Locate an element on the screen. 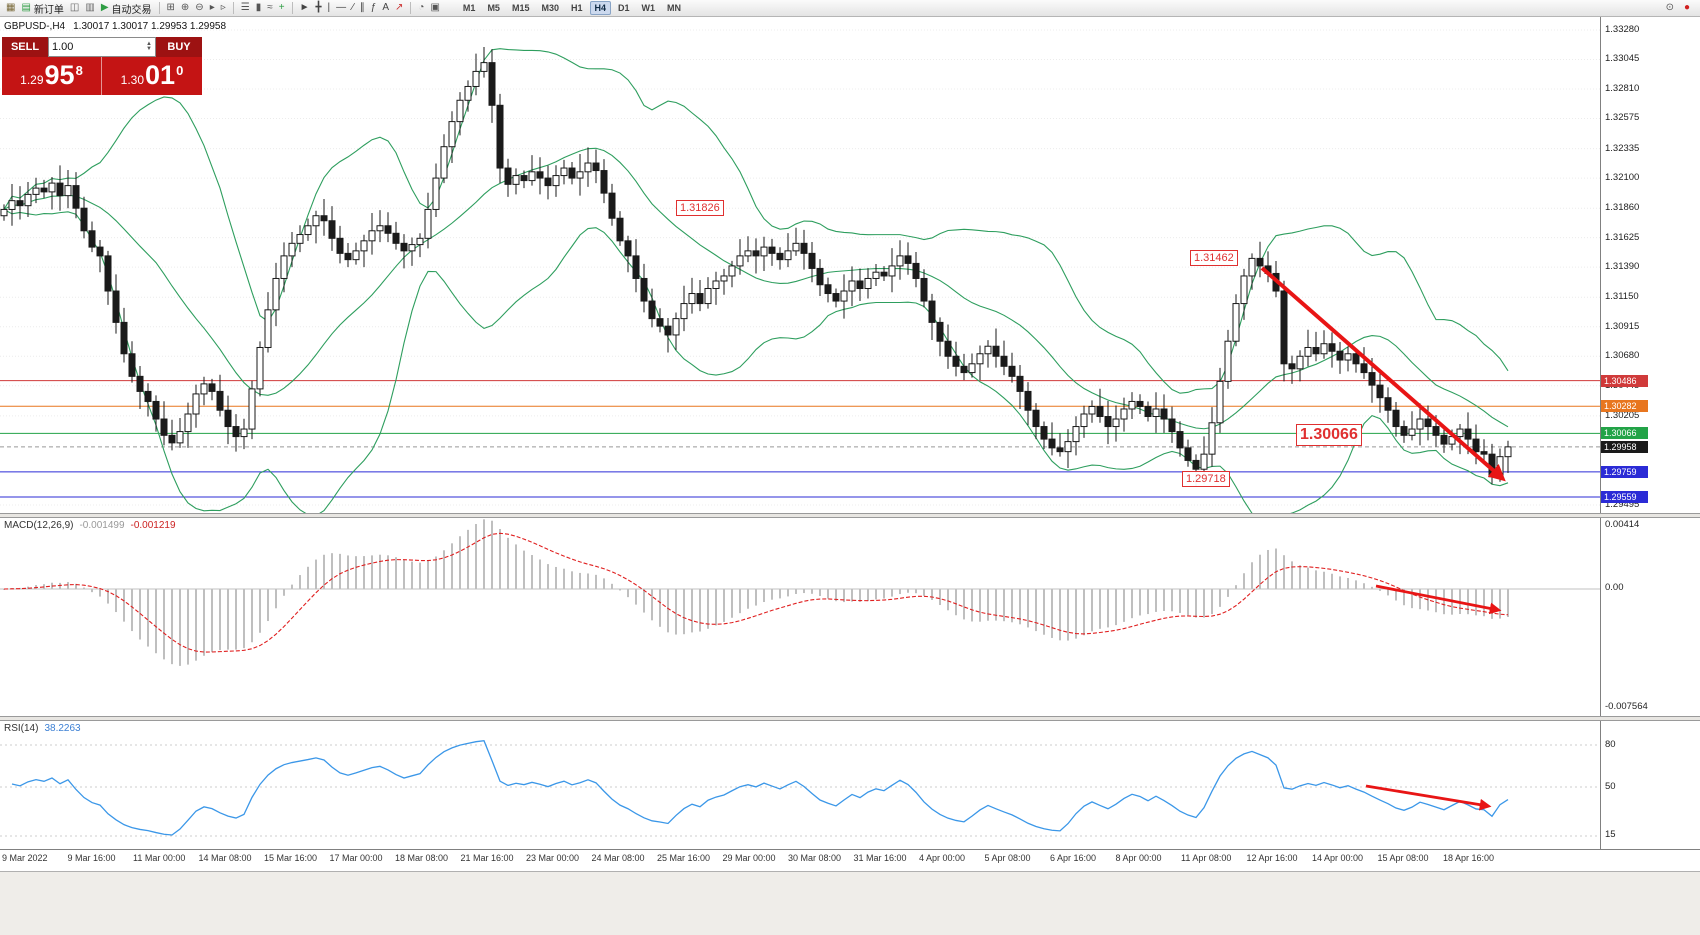  time-tick: 6 Apr 16:00 is located at coordinates (1073, 858).